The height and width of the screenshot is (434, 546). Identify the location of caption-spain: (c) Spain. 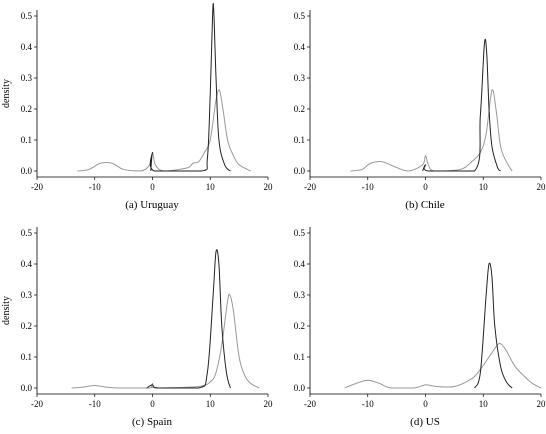
(151, 422).